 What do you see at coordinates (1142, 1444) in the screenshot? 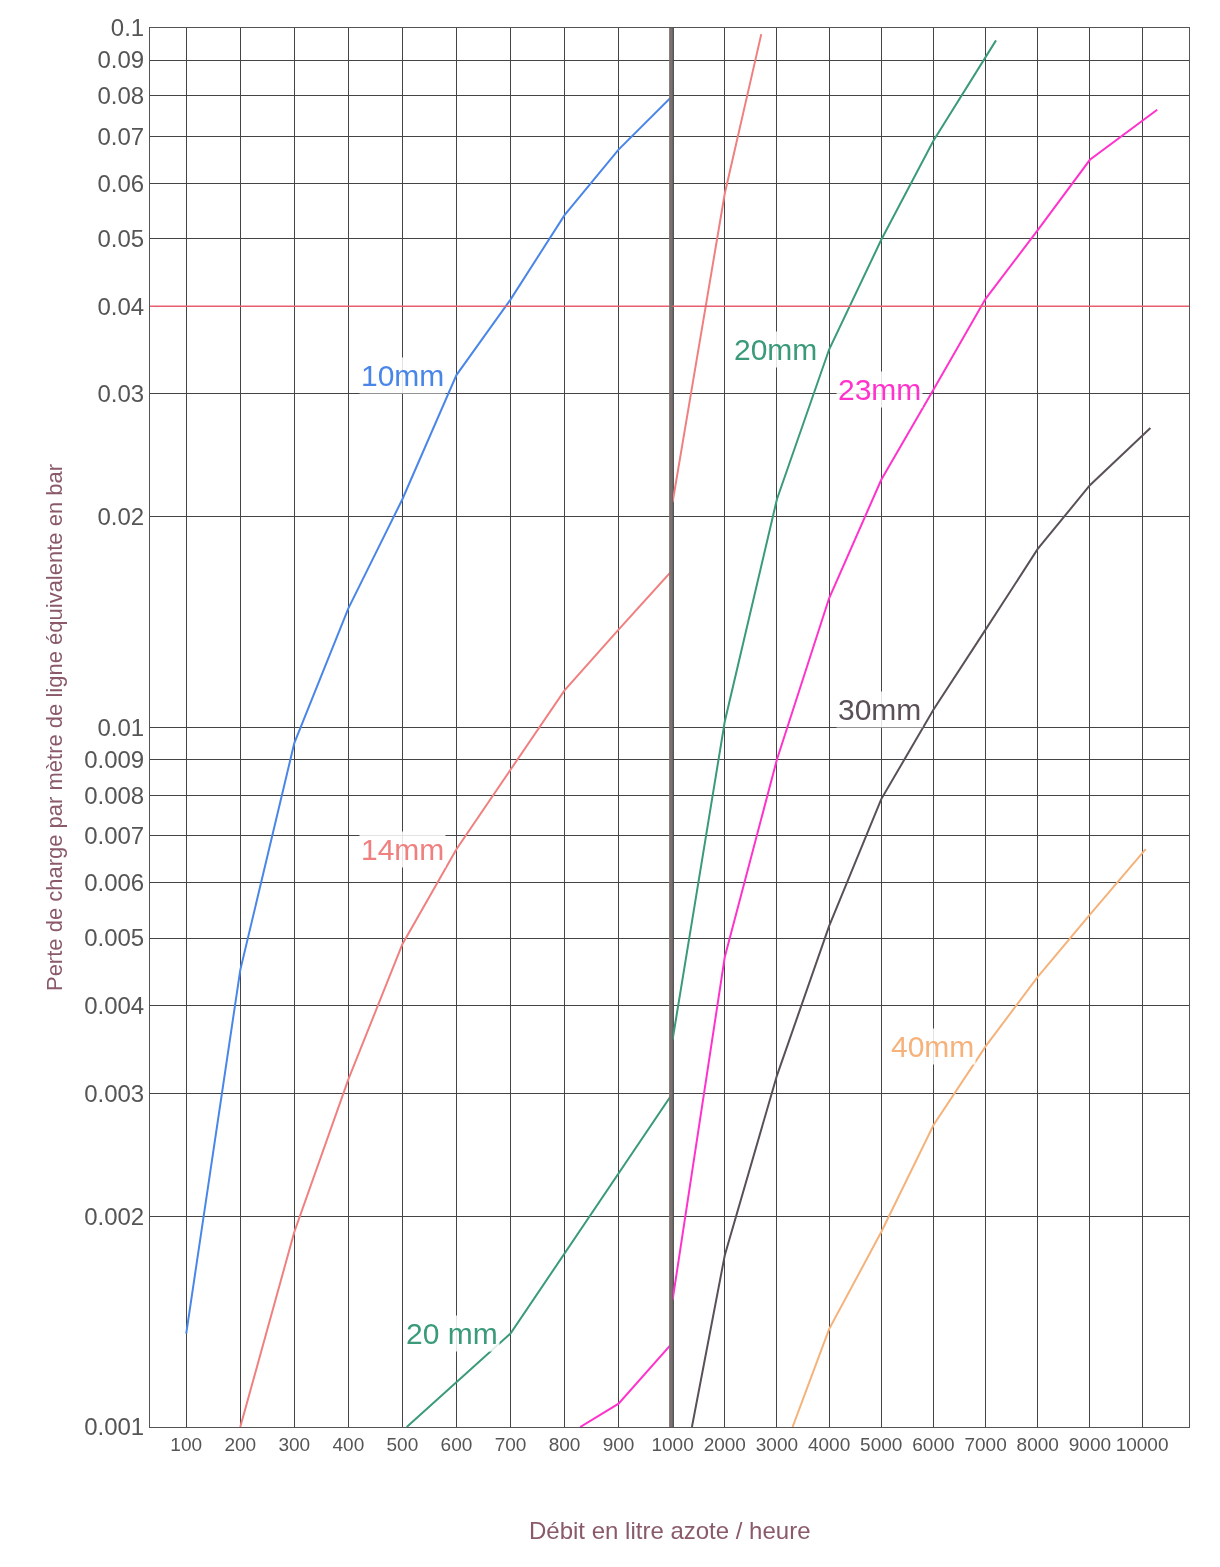
I see `x-tick-label: 10000` at bounding box center [1142, 1444].